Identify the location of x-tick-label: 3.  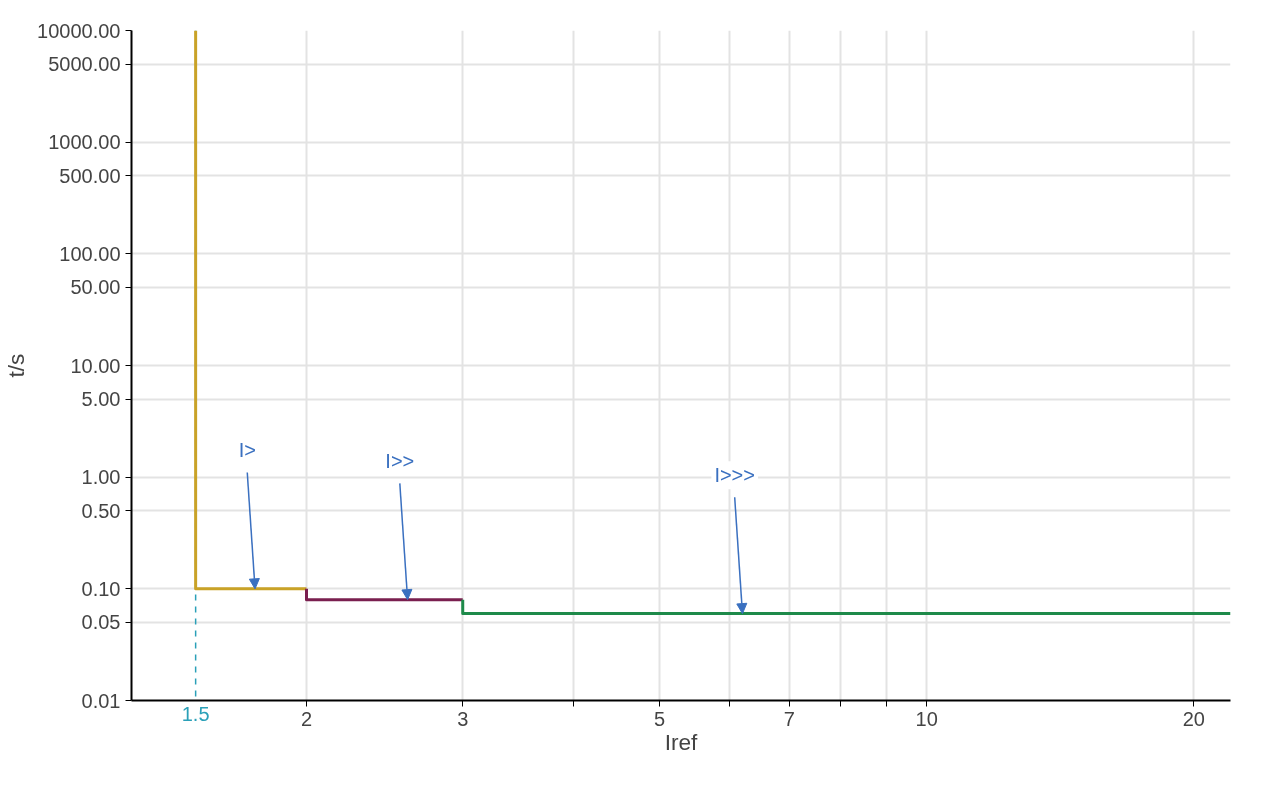
(463, 718).